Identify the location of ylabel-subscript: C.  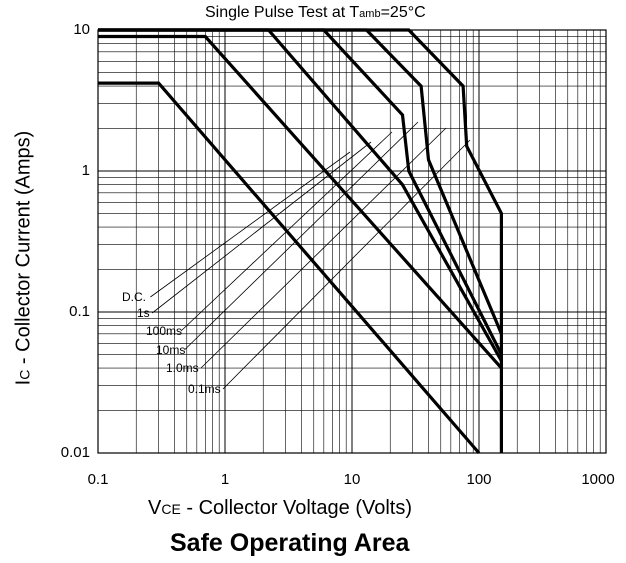
(24, 374).